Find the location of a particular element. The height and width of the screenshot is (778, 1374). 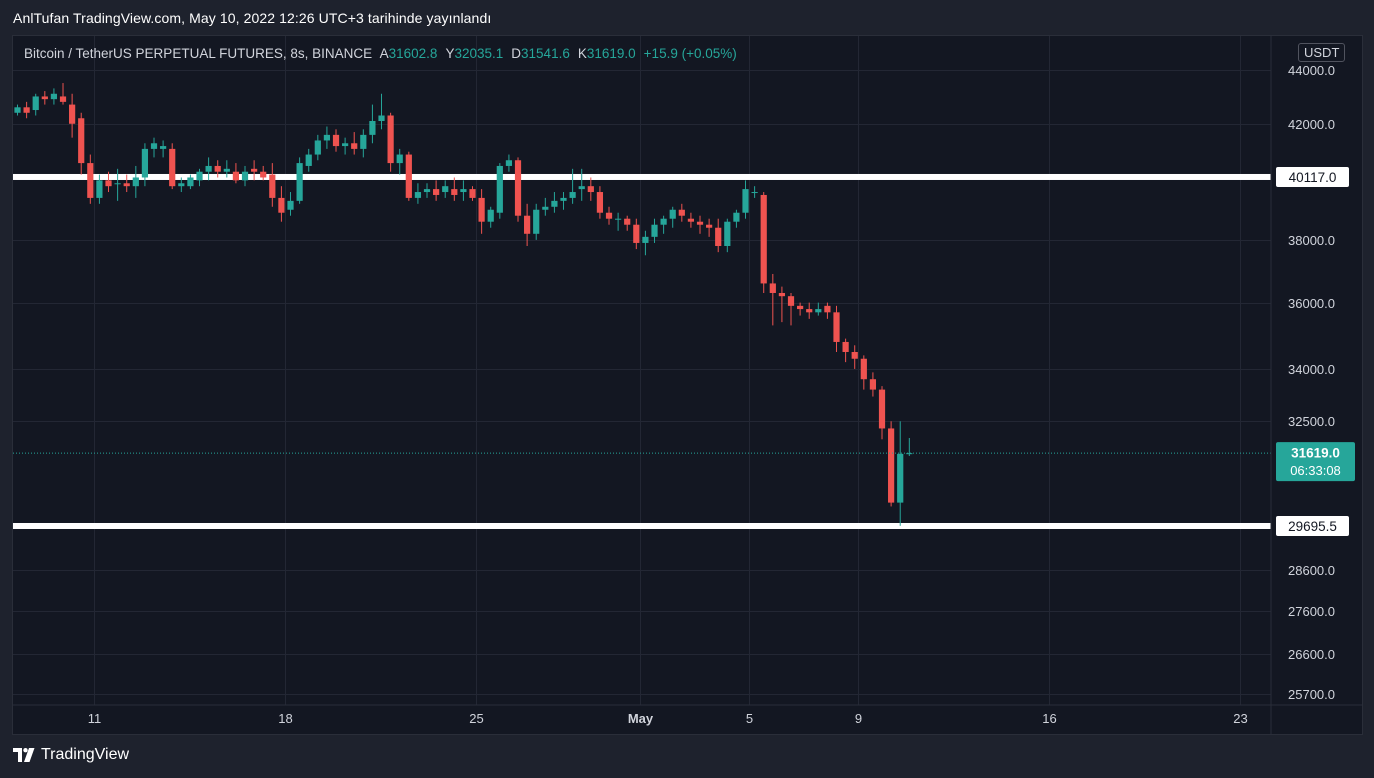

time-axis: 11 18 25 May 5 9 16 23 is located at coordinates (668, 718).